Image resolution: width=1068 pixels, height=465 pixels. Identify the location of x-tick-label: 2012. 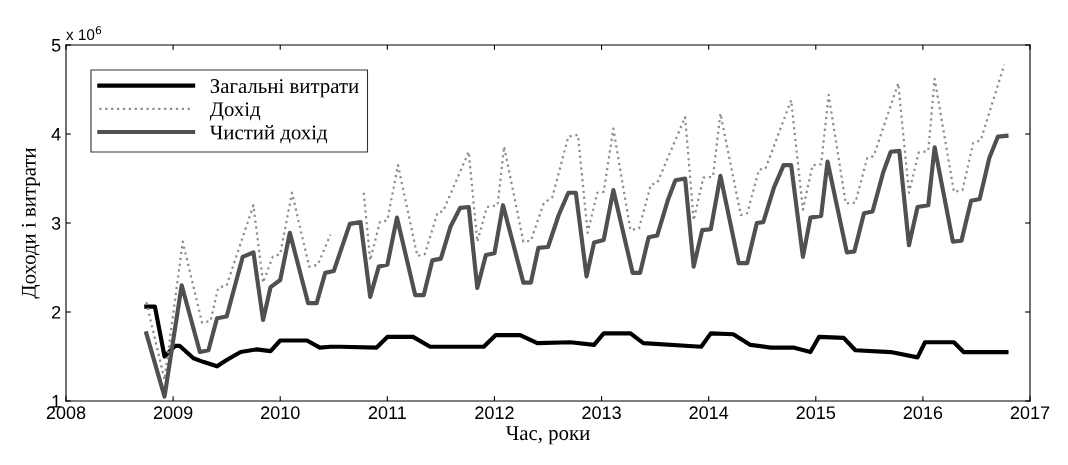
(494, 413).